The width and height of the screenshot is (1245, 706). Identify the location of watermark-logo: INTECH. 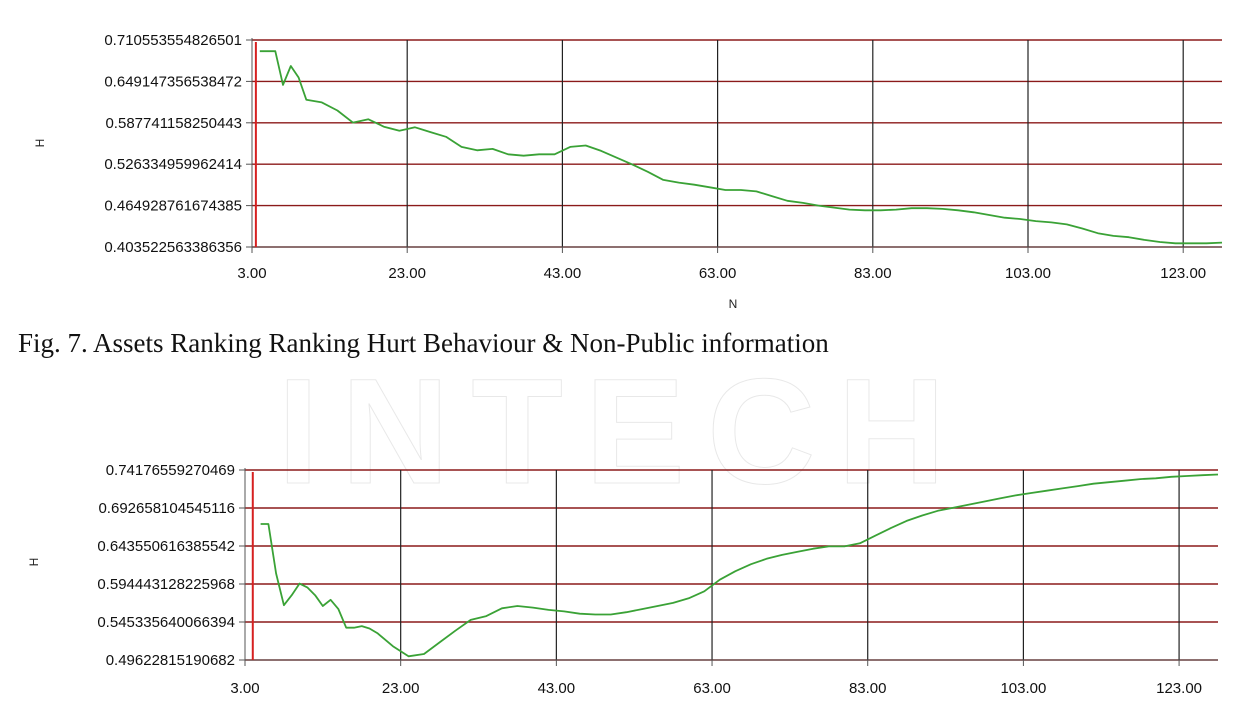
(622, 431).